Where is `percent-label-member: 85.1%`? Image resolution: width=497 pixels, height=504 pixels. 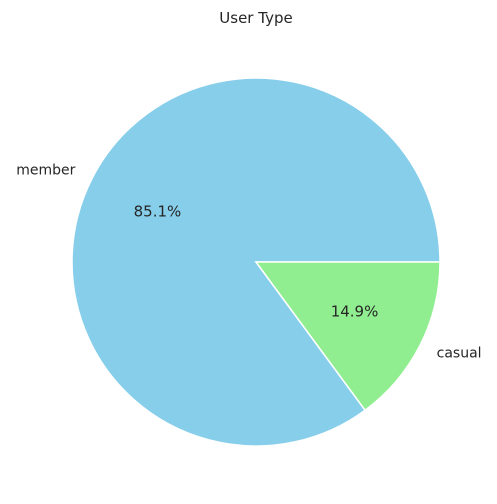
percent-label-member: 85.1% is located at coordinates (158, 212).